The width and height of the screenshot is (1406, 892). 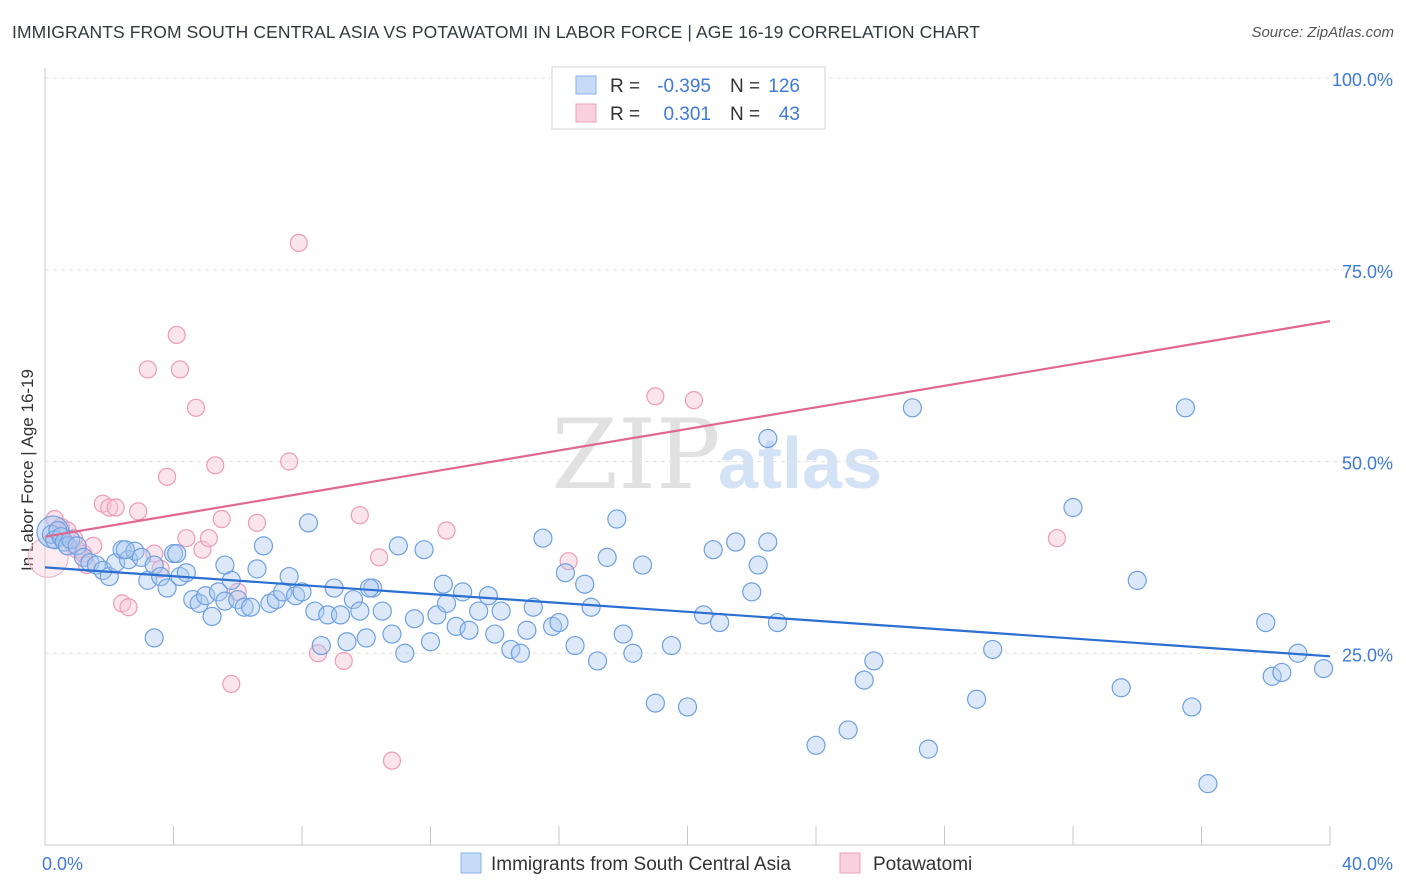 I want to click on stats-r-label-pink: R =, so click(x=625, y=114).